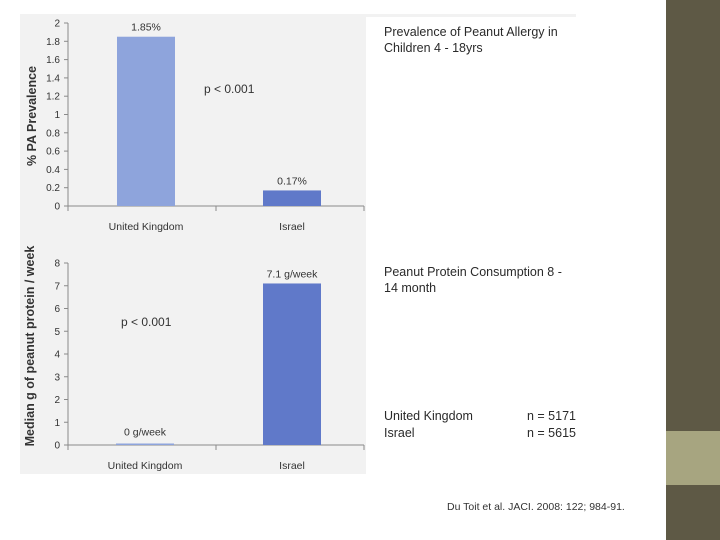 This screenshot has width=720, height=540. Describe the element at coordinates (57, 309) in the screenshot. I see `y-tick-label: 6` at that location.